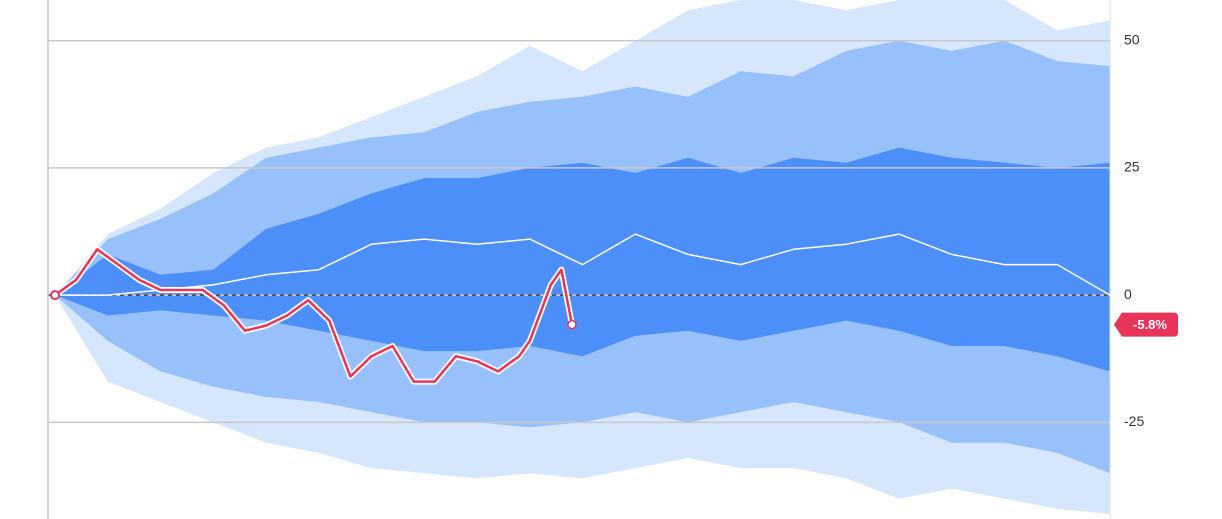 The image size is (1222, 519). What do you see at coordinates (1134, 421) in the screenshot?
I see `y-tick-label: -25` at bounding box center [1134, 421].